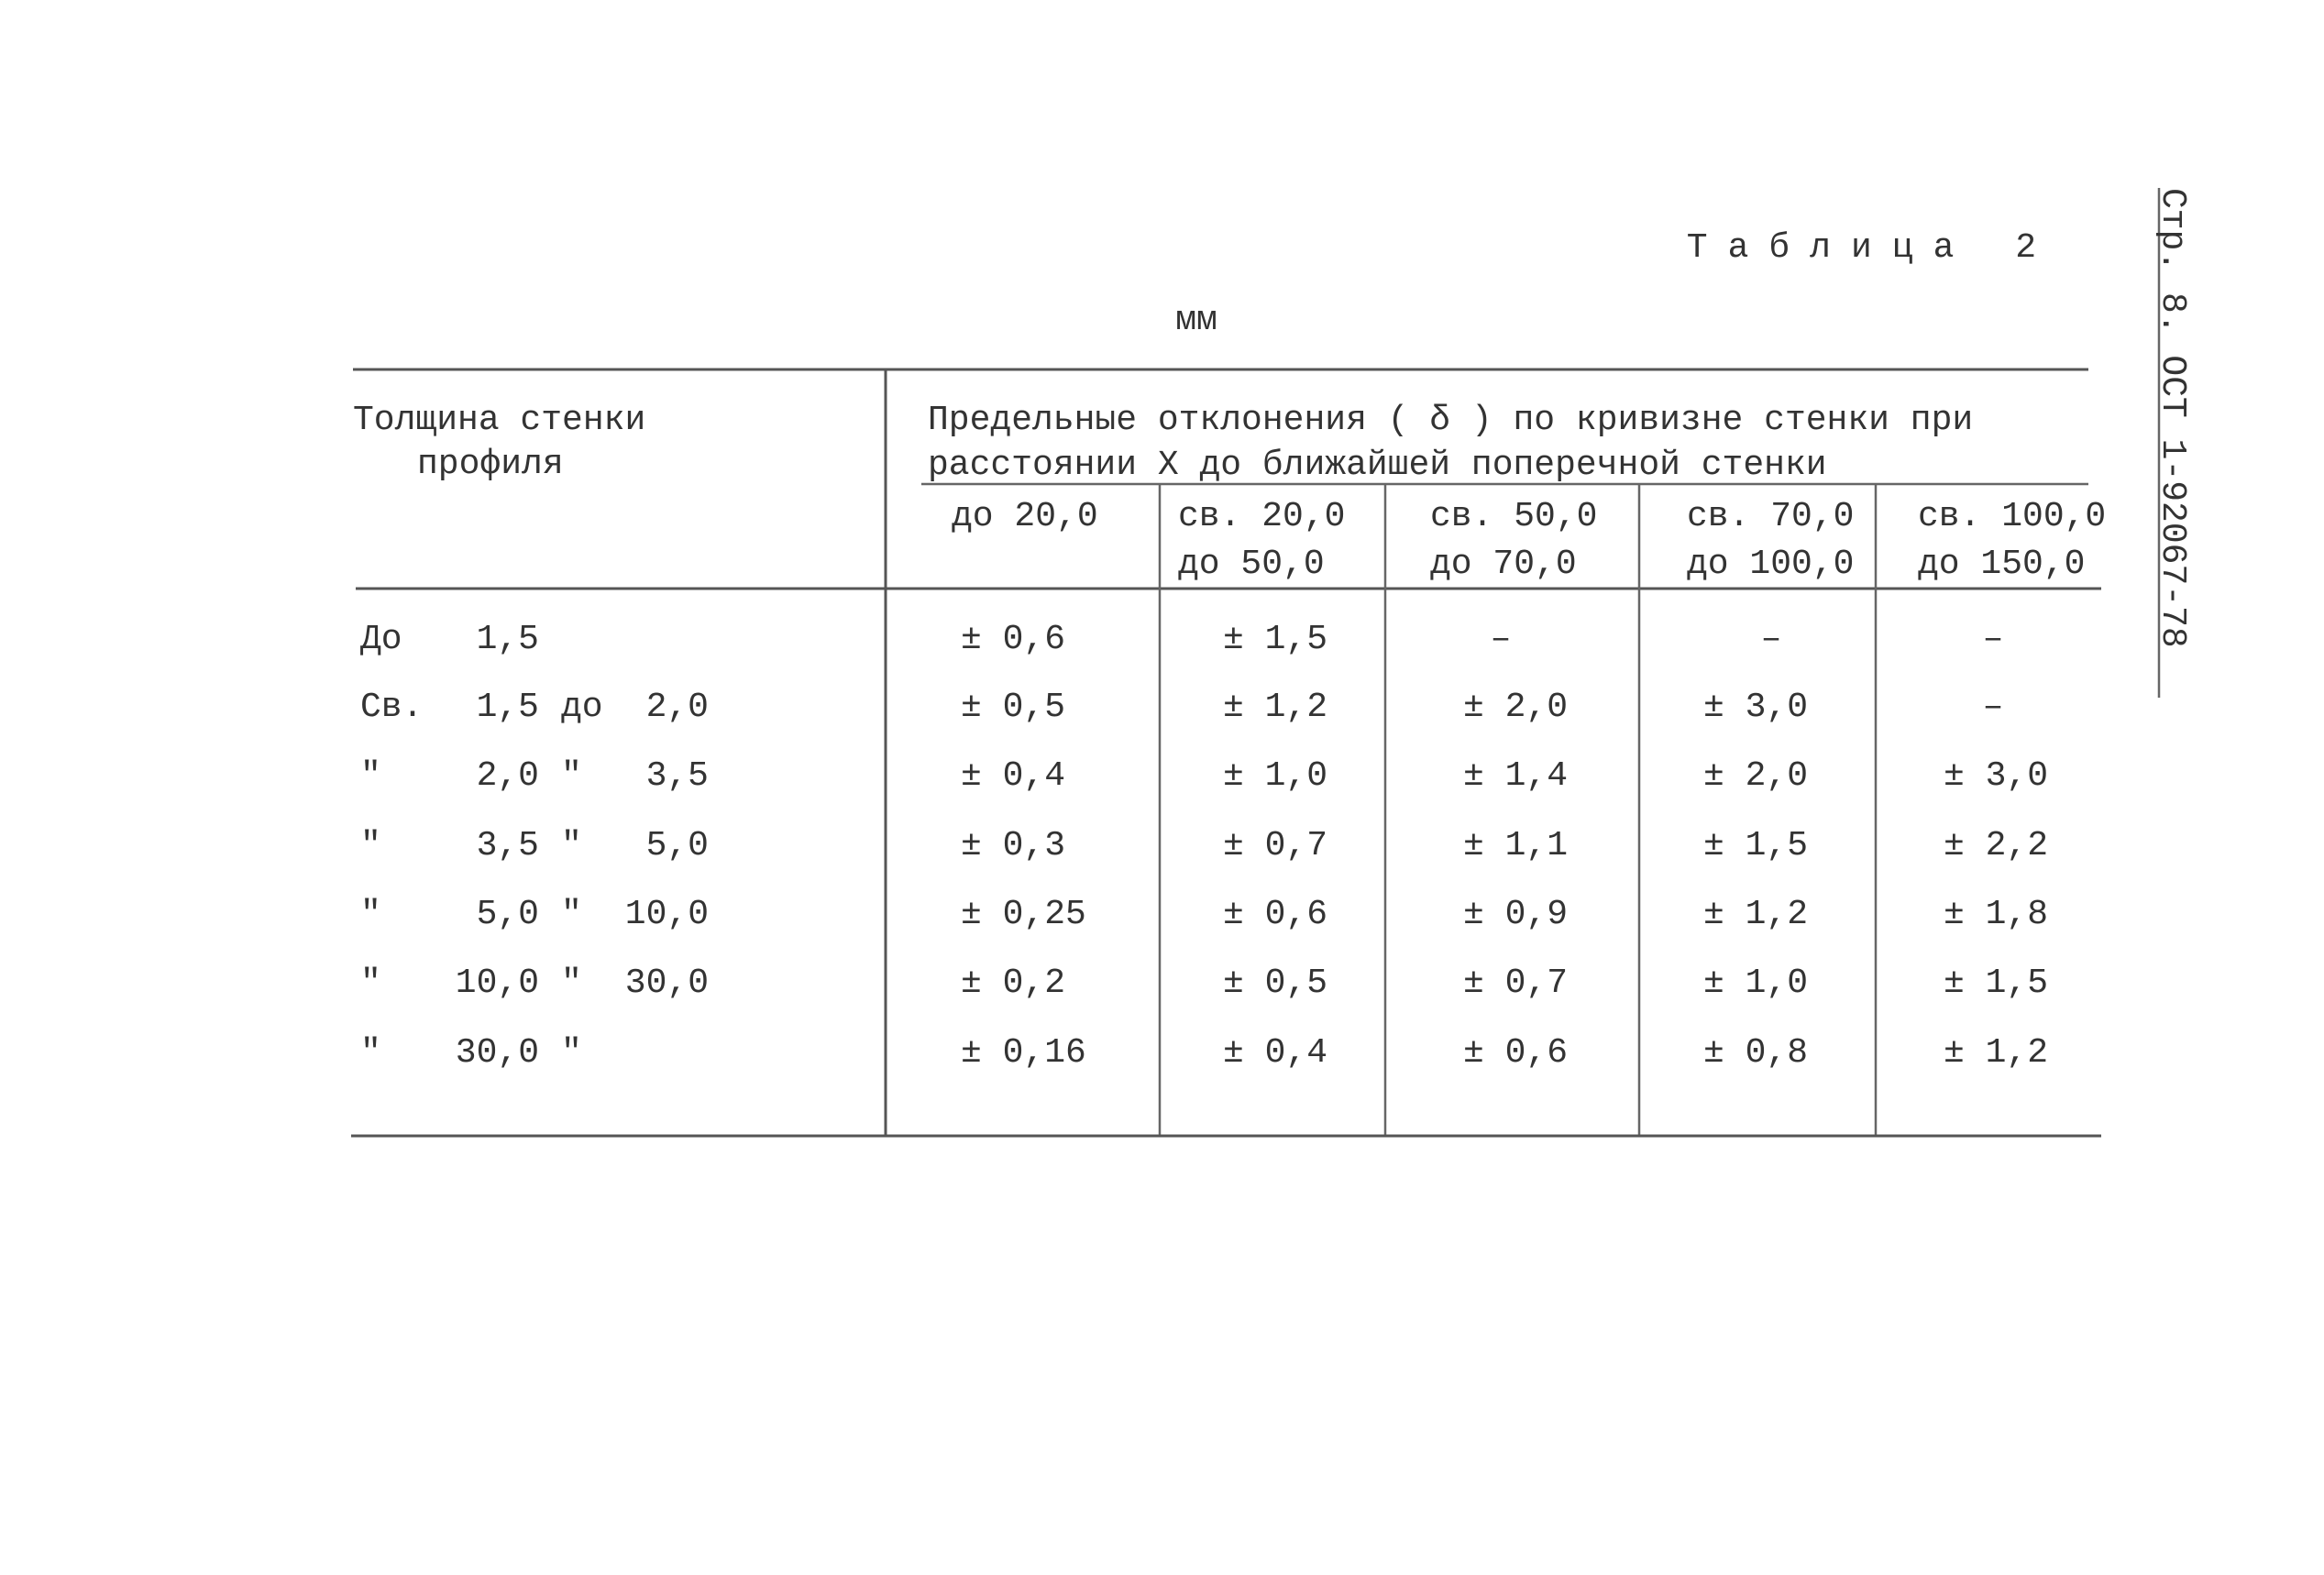 The image size is (2324, 1575). What do you see at coordinates (1770, 564) in the screenshot?
I see `column-header: до 100,0` at bounding box center [1770, 564].